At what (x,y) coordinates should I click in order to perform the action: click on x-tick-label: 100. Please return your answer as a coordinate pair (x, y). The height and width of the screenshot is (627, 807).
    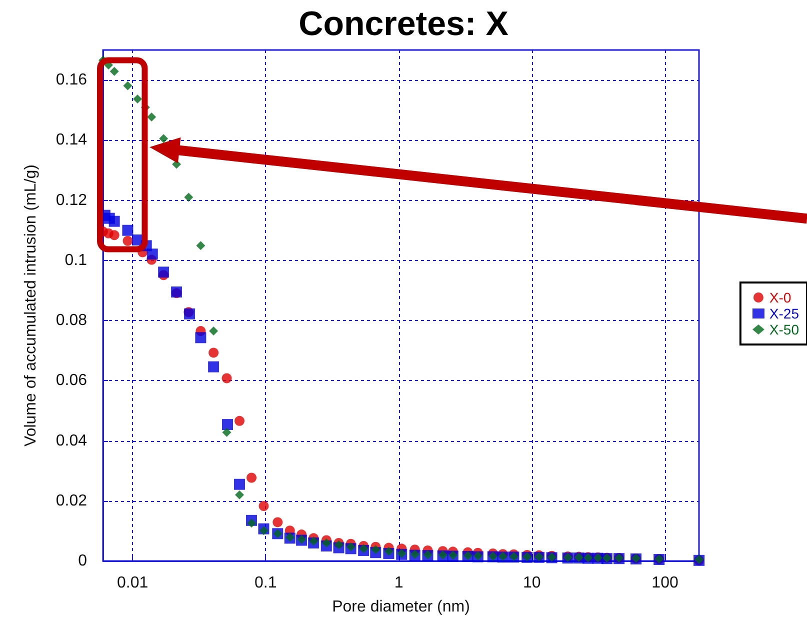
    Looking at the image, I should click on (665, 583).